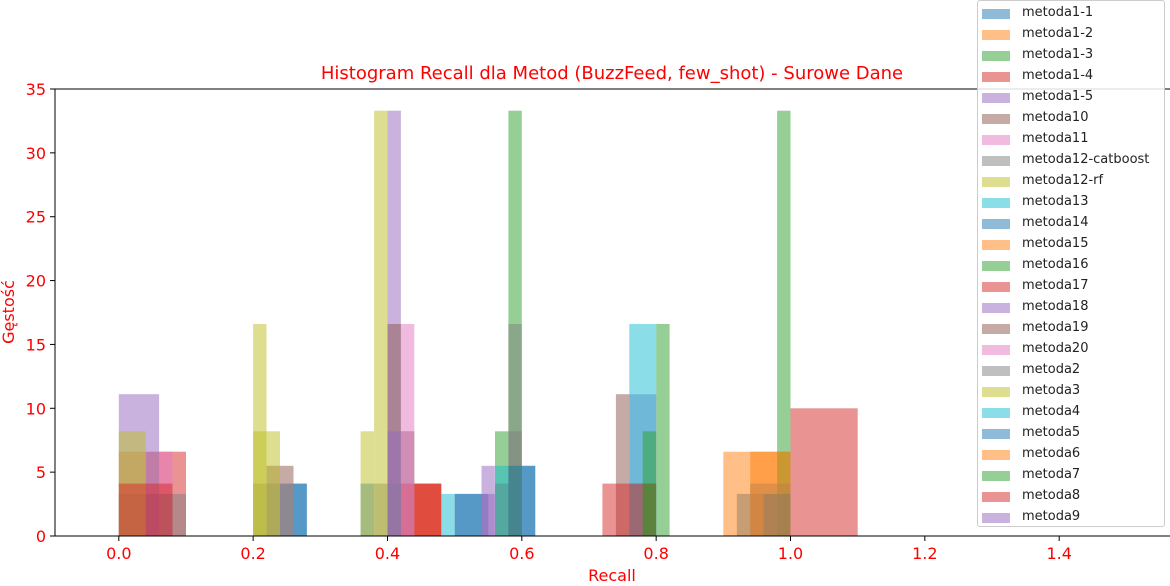 The height and width of the screenshot is (586, 1170). What do you see at coordinates (1055, 222) in the screenshot?
I see `legend-label: metoda14` at bounding box center [1055, 222].